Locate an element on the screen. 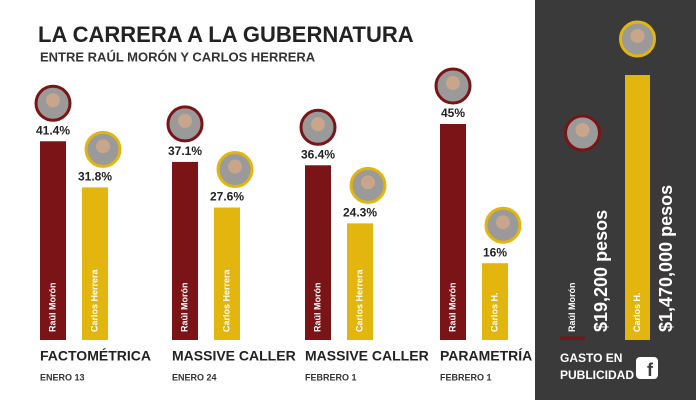 This screenshot has width=696, height=400. value-label: 27.6% is located at coordinates (227, 197).